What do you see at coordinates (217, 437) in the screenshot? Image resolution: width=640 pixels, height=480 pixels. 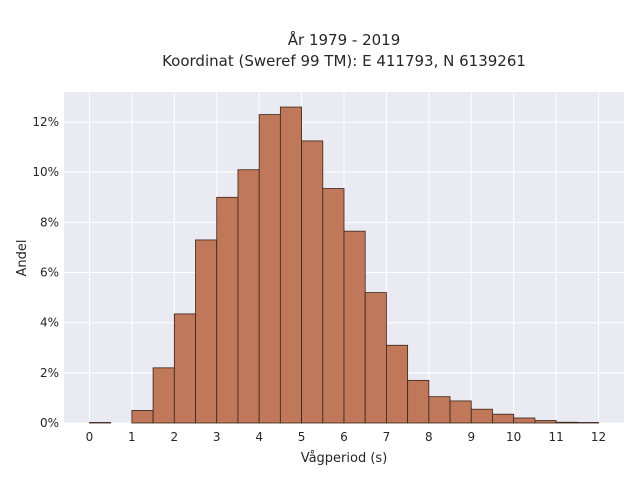 I see `x-tick-label: 3` at bounding box center [217, 437].